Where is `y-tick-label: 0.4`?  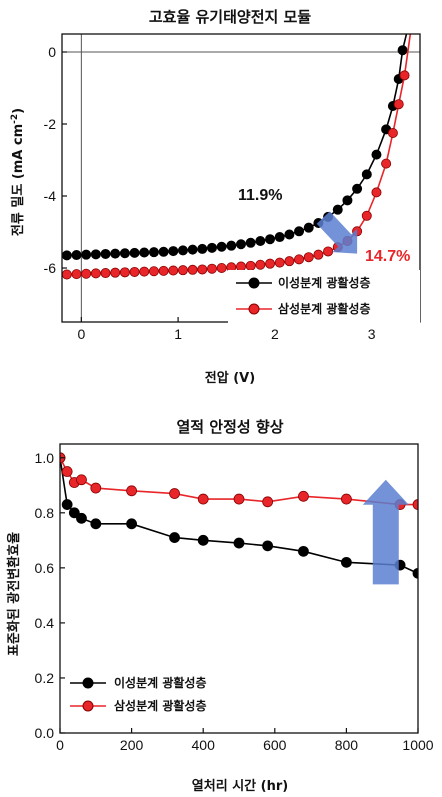 y-tick-label: 0.4 is located at coordinates (45, 623).